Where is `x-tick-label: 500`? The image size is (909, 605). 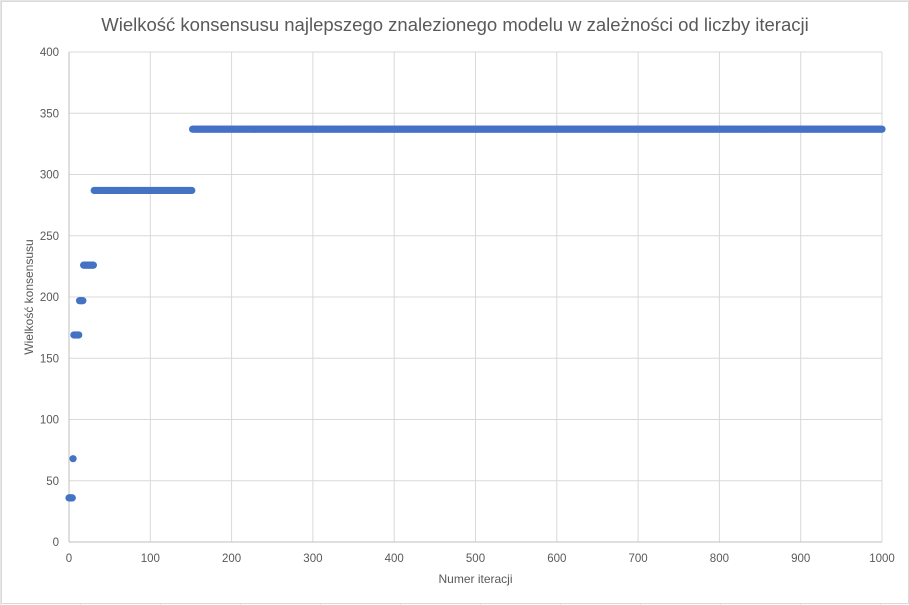
x-tick-label: 500 is located at coordinates (475, 559).